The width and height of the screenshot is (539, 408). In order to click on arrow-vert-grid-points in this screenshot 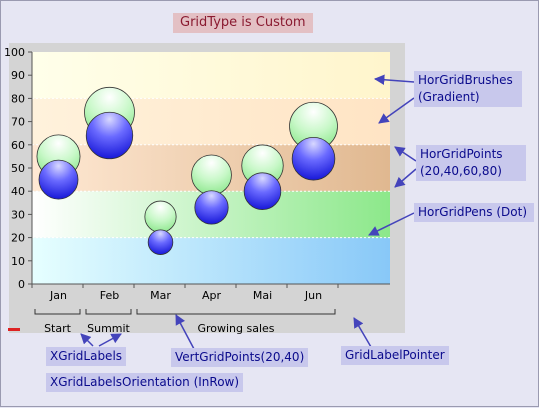, I will do `click(185, 332)`.